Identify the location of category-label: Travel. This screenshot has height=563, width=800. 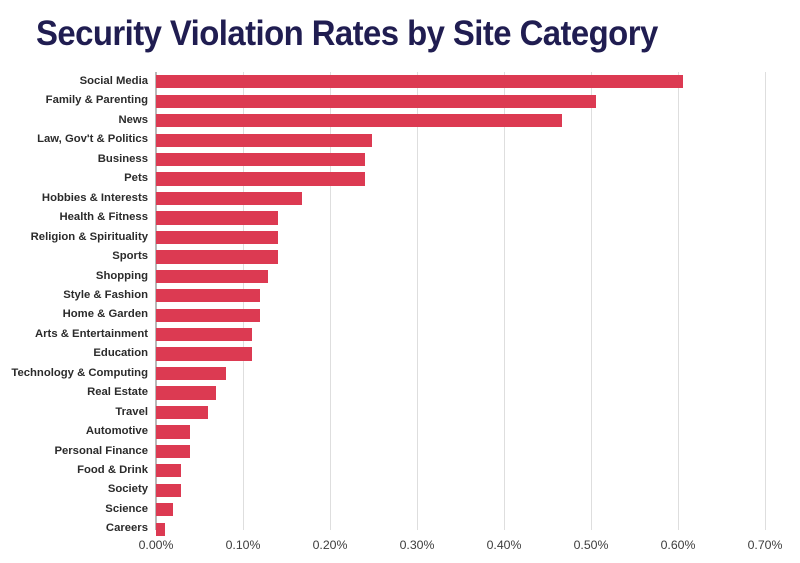
(131, 411).